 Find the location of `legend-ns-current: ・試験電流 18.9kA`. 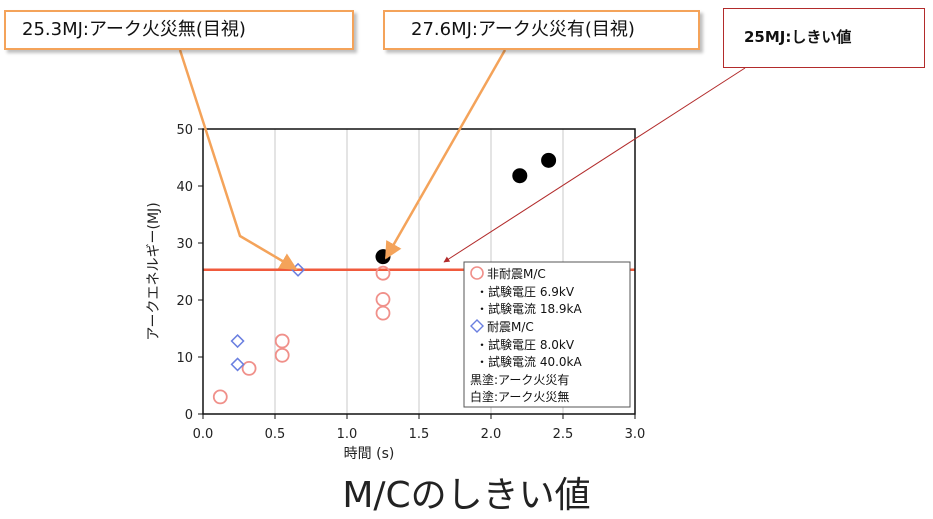

legend-ns-current: ・試験電流 18.9kA is located at coordinates (529, 308).